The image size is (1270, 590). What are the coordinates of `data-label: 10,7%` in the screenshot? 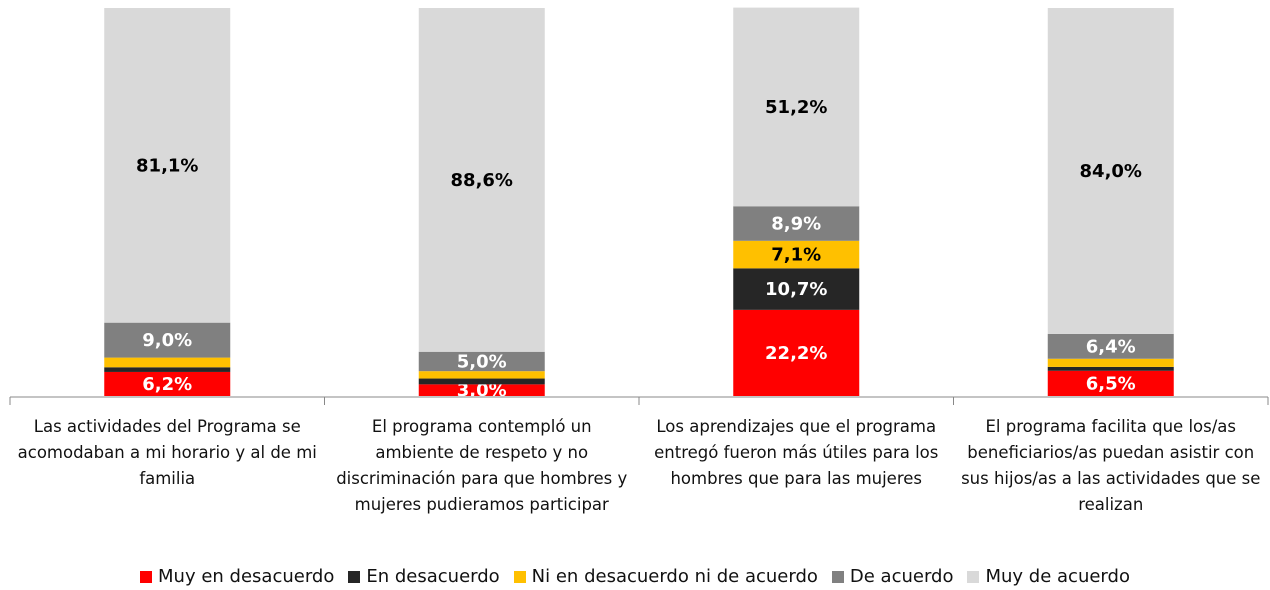 It's located at (796, 289).